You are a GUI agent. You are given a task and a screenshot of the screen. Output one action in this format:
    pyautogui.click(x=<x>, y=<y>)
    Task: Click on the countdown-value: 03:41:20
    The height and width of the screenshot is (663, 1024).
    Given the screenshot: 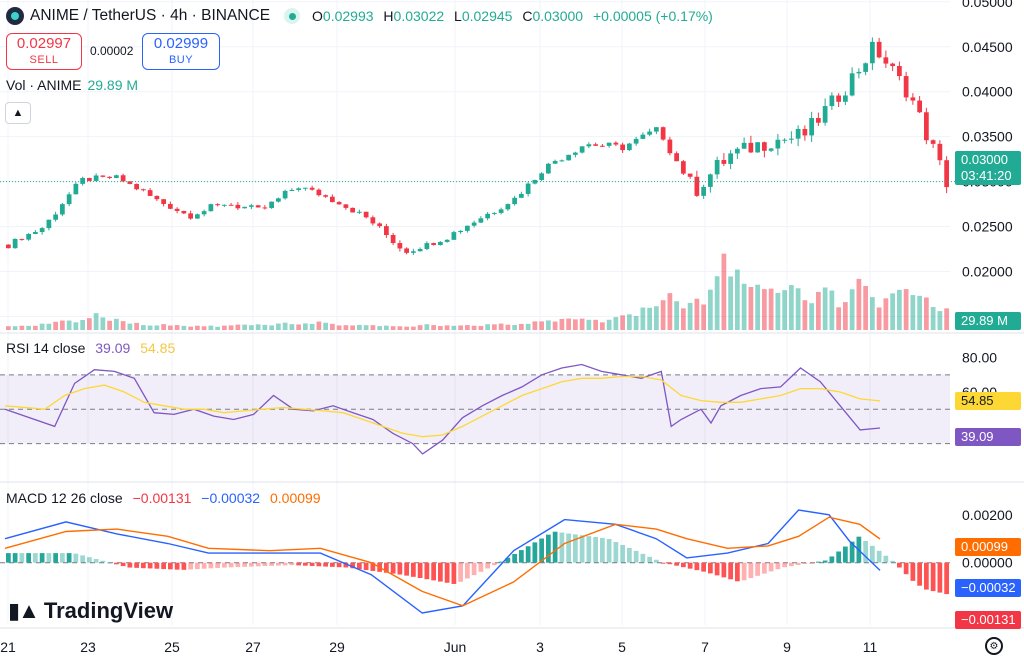 What is the action you would take?
    pyautogui.click(x=986, y=175)
    